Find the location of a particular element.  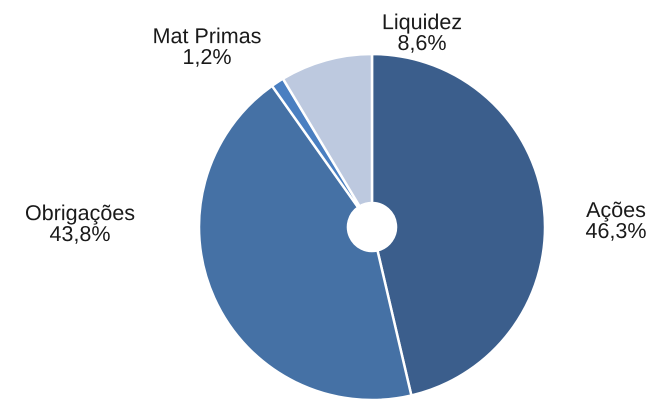

slice-label: Obrigações is located at coordinates (80, 214).